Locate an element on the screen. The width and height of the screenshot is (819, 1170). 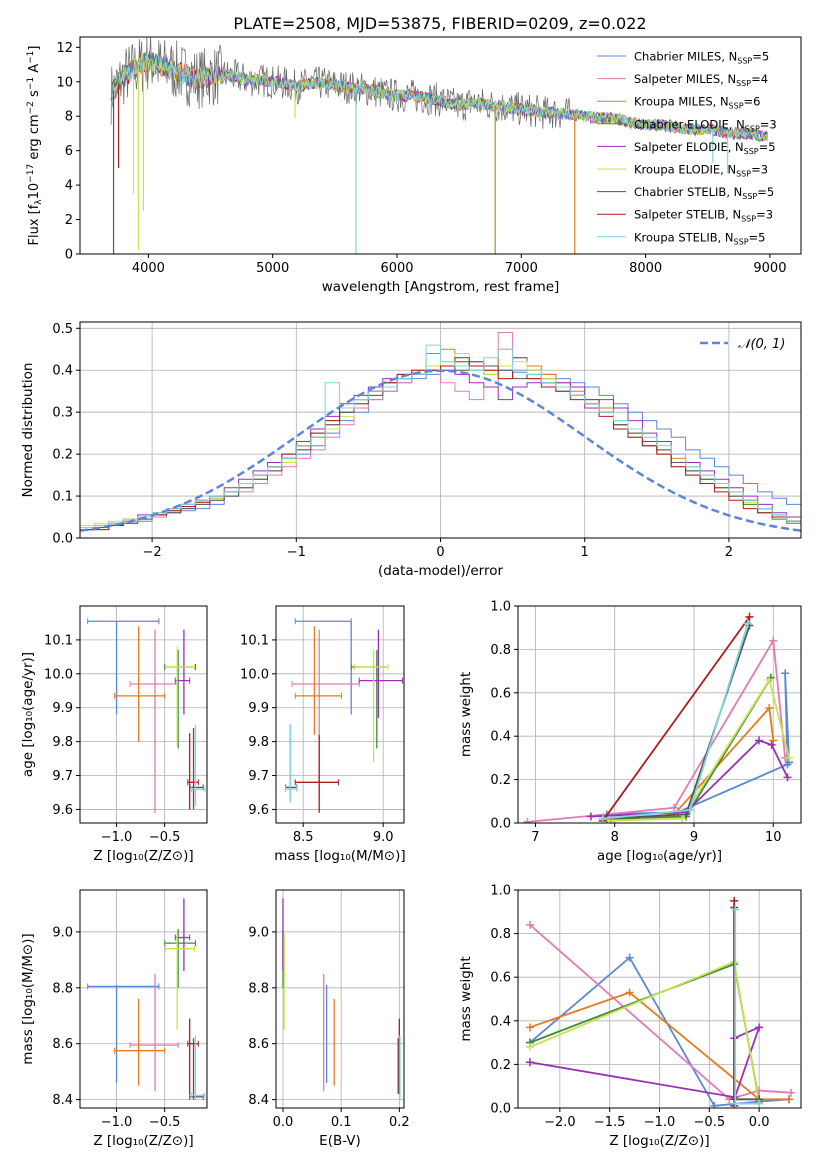
x-tick-label: 8.5 is located at coordinates (303, 837).